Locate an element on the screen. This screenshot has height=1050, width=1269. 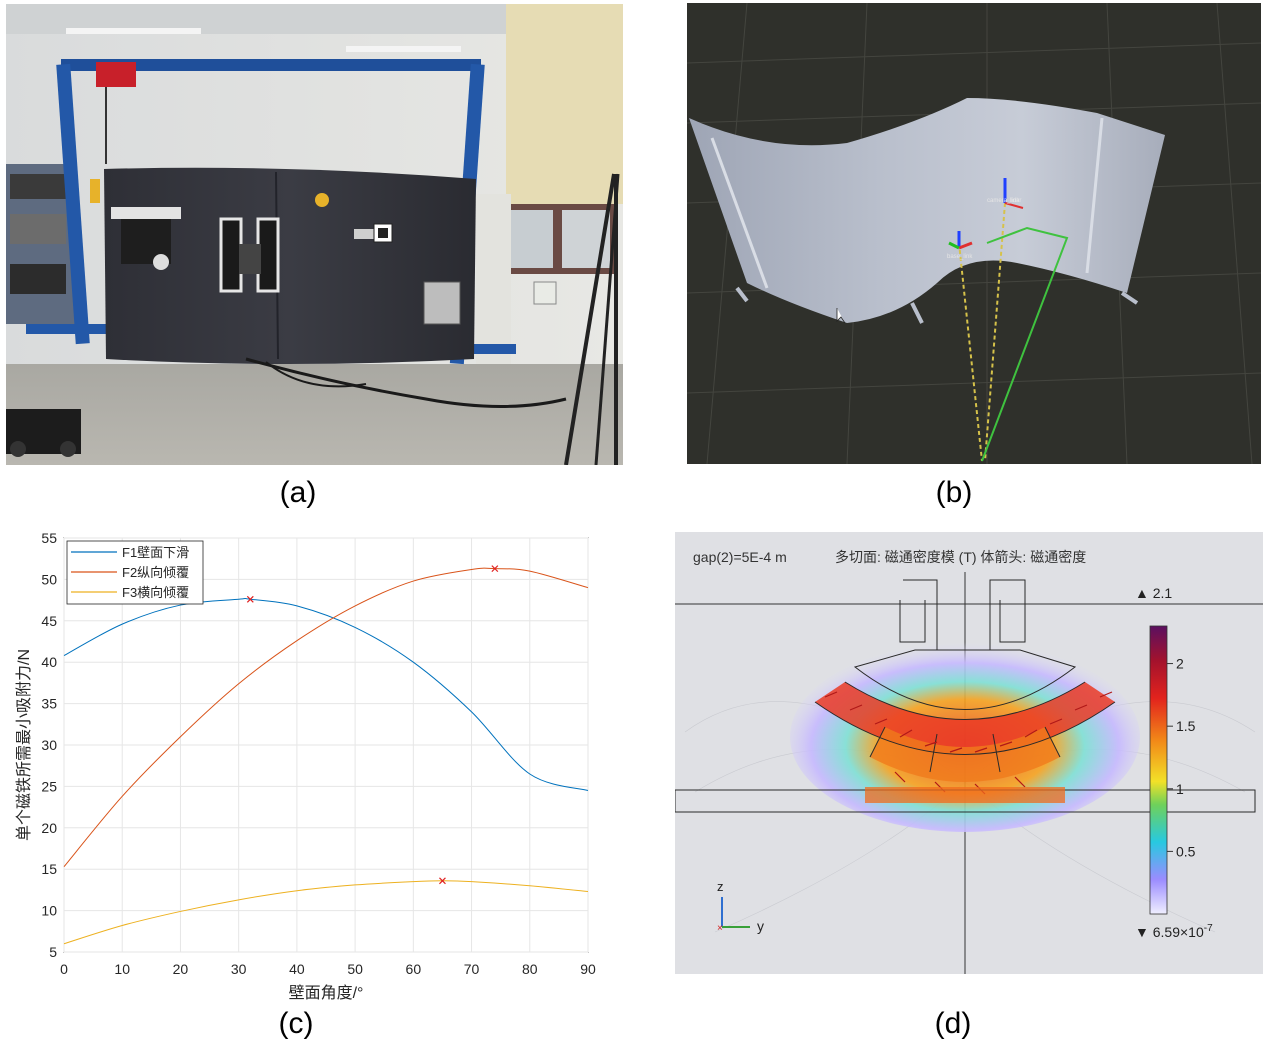
frame-label-base: base_link is located at coordinates (960, 257).